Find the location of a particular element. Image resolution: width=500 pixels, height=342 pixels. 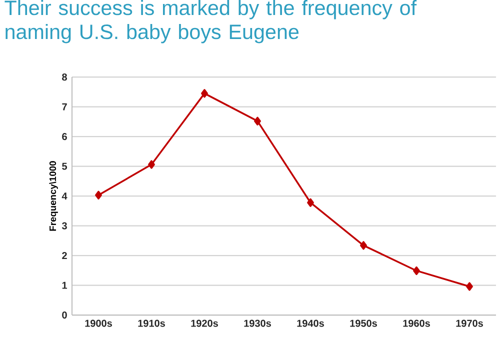

y-axis-title: Frequency\1000 is located at coordinates (53, 196).